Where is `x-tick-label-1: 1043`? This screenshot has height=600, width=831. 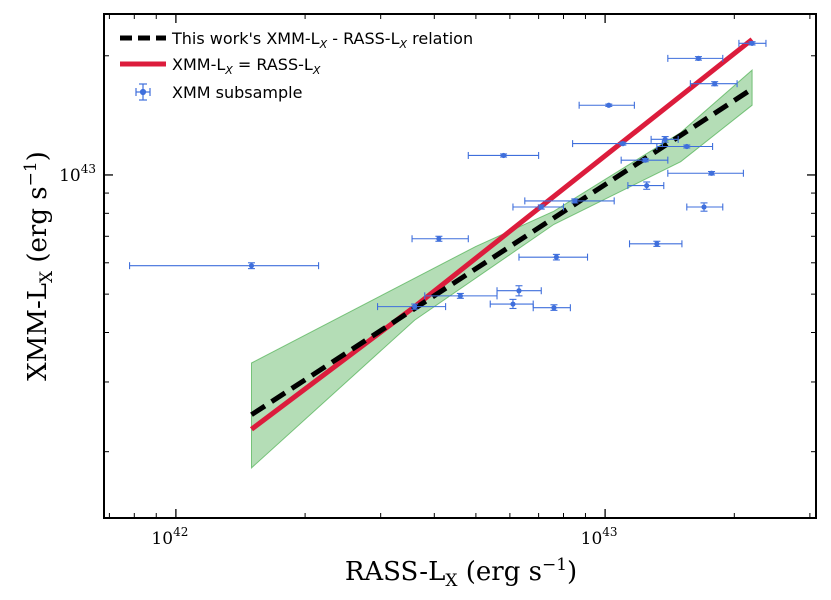
x-tick-label-1: 1043 is located at coordinates (599, 537).